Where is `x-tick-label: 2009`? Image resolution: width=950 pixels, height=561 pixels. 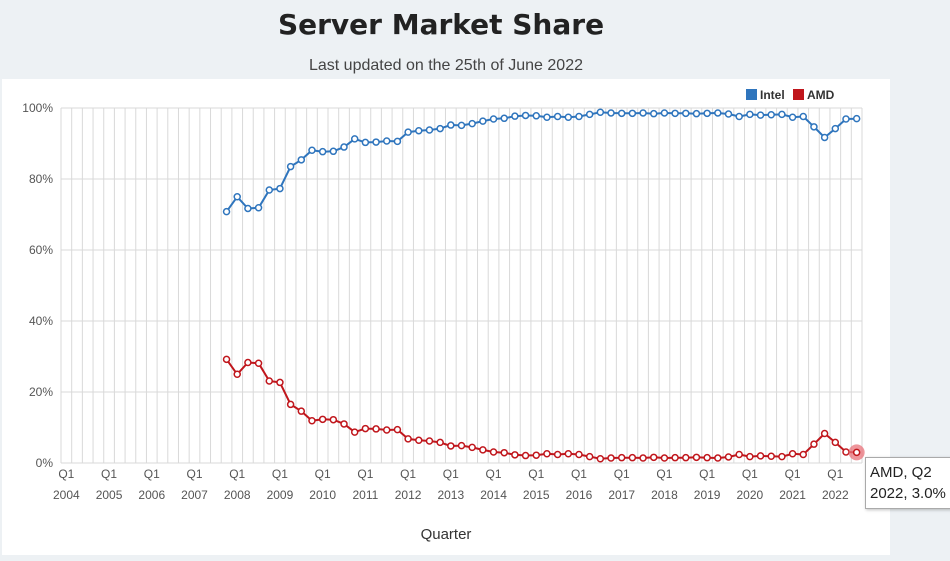
x-tick-label: 2009 is located at coordinates (280, 495).